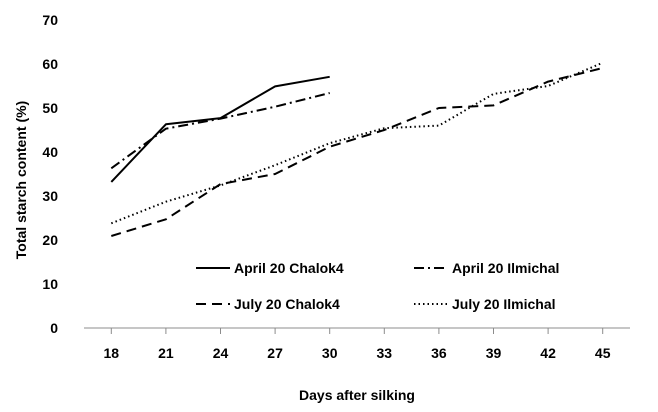  What do you see at coordinates (50, 152) in the screenshot?
I see `y-tick-label: 40` at bounding box center [50, 152].